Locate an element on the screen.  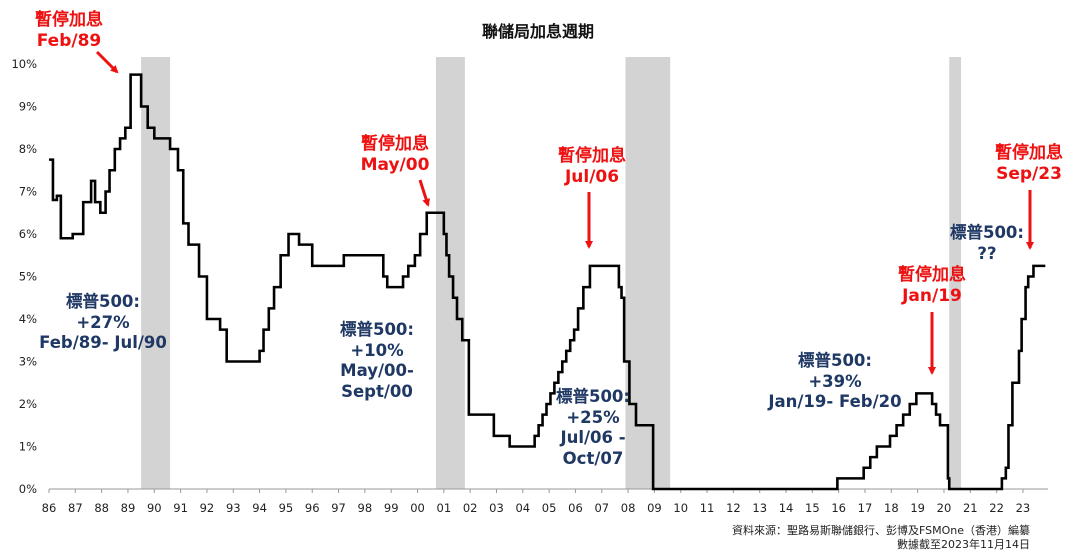
pause-annotation-2006: 暫停加息 Jul/06 is located at coordinates (592, 167).